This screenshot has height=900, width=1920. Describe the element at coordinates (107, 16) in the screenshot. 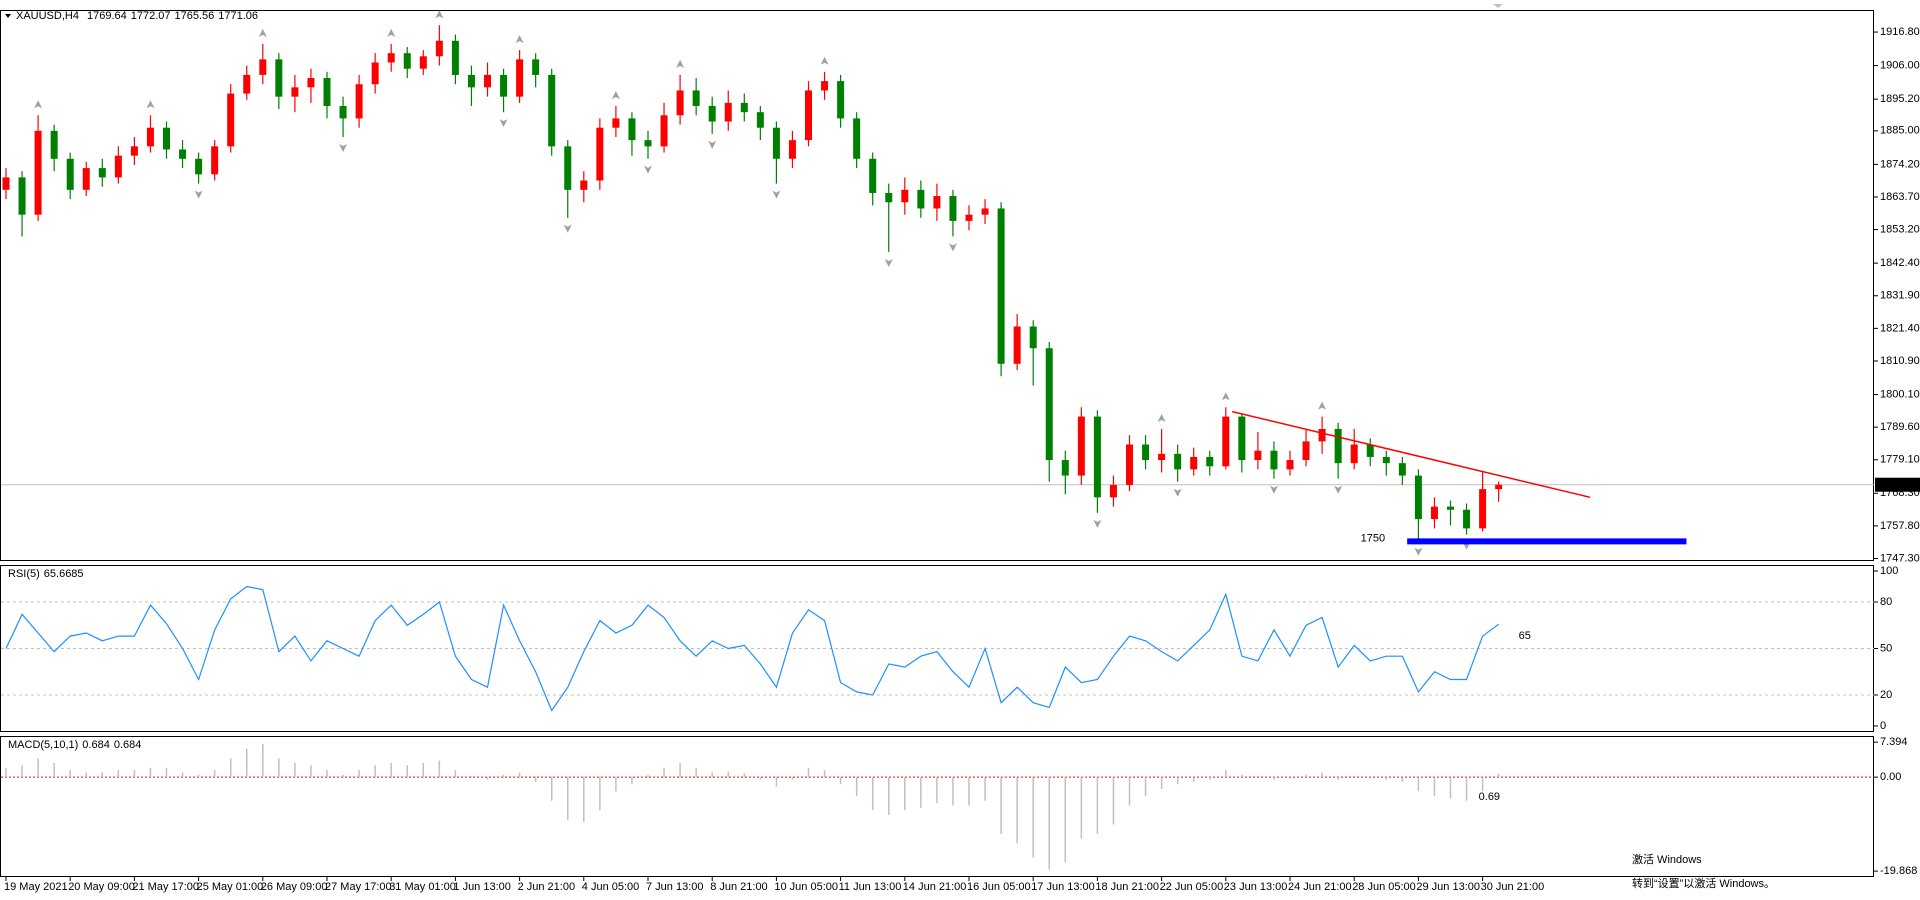

I see `header-open: 1769.64` at that location.